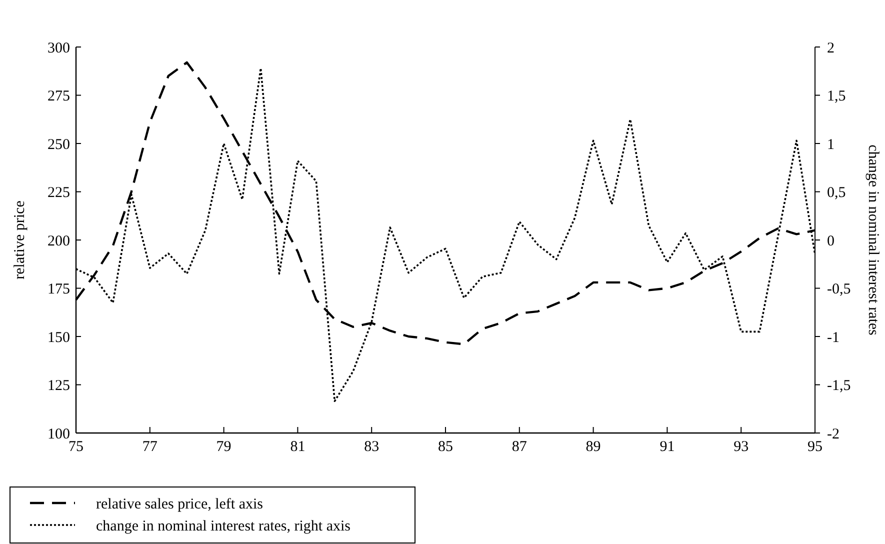 Image resolution: width=885 pixels, height=544 pixels. Describe the element at coordinates (836, 193) in the screenshot. I see `y2-tick-label: 0,5` at that location.